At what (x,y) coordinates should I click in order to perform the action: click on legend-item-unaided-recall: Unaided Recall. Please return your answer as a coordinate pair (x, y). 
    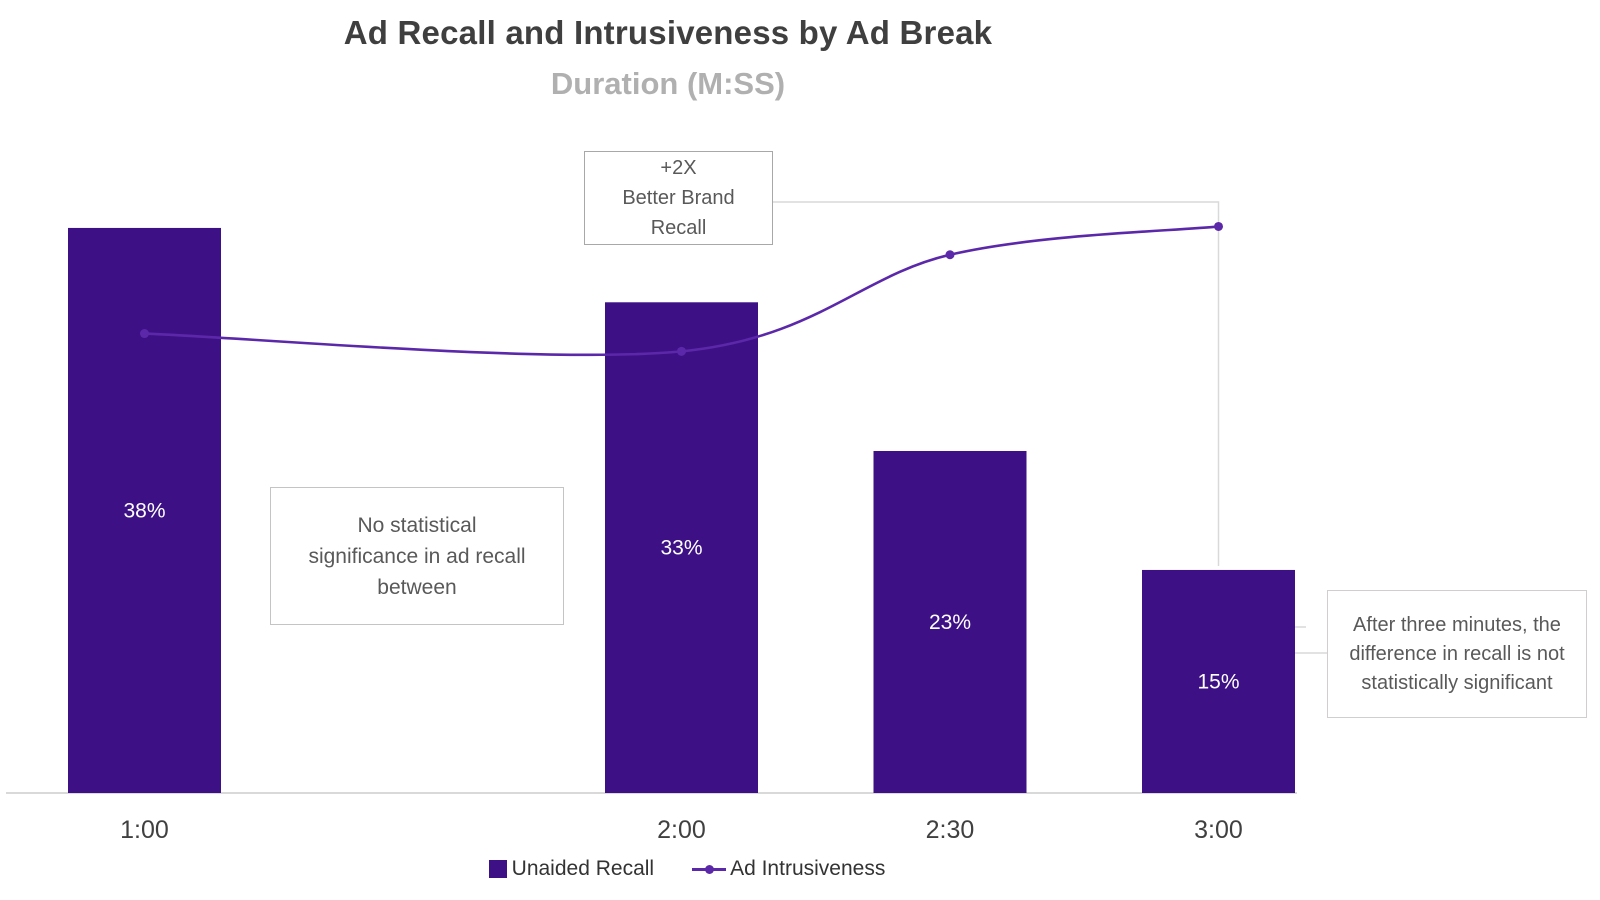
    Looking at the image, I should click on (571, 869).